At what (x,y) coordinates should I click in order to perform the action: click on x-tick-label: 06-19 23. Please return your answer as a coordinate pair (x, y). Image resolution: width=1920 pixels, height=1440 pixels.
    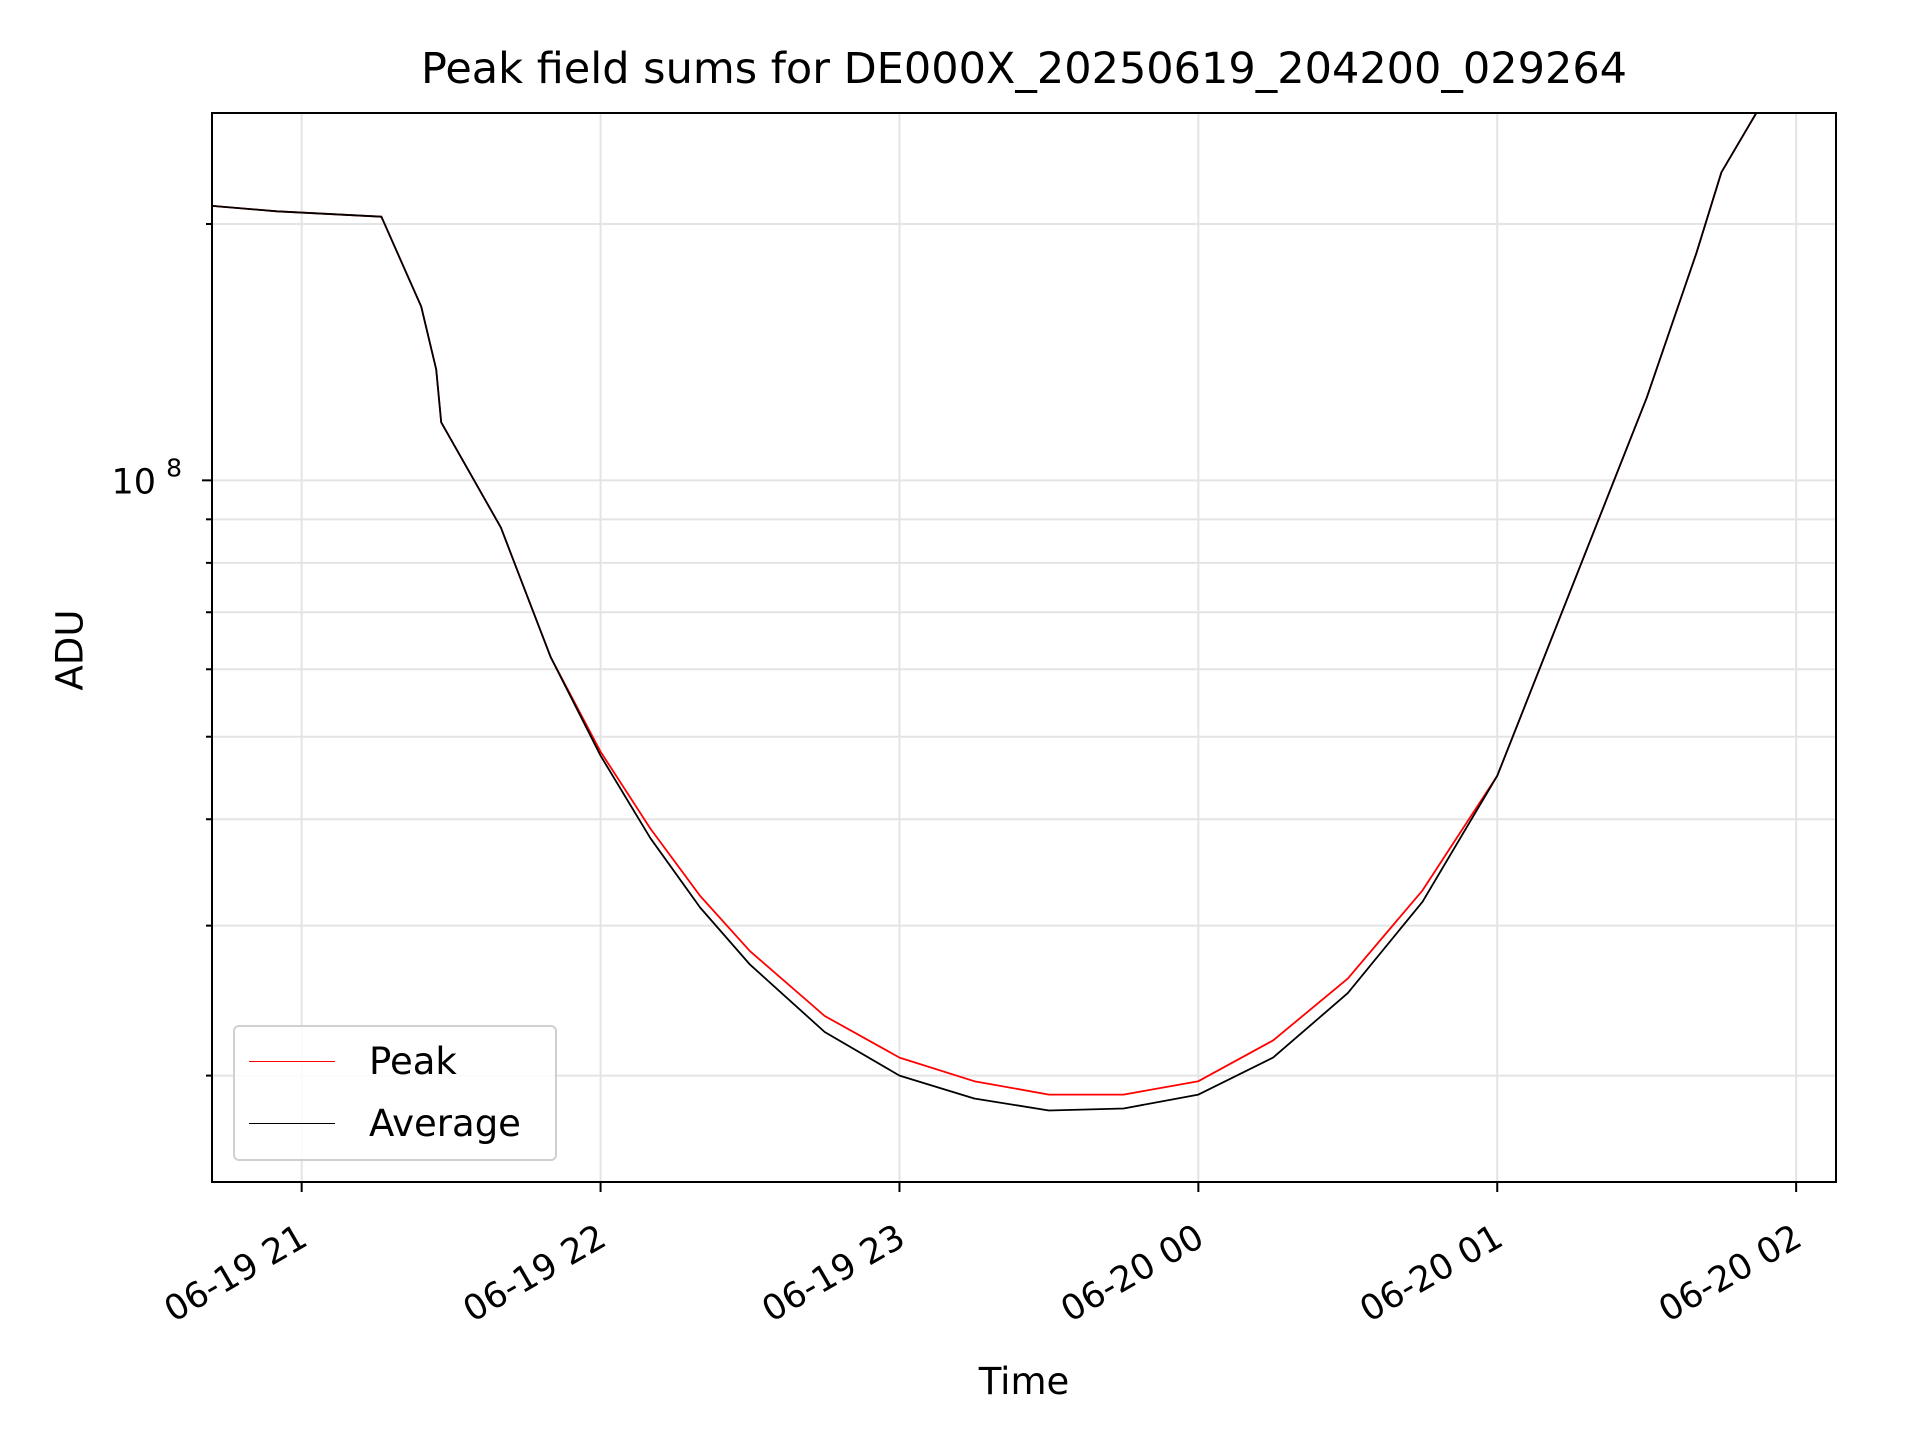
    Looking at the image, I should click on (834, 1273).